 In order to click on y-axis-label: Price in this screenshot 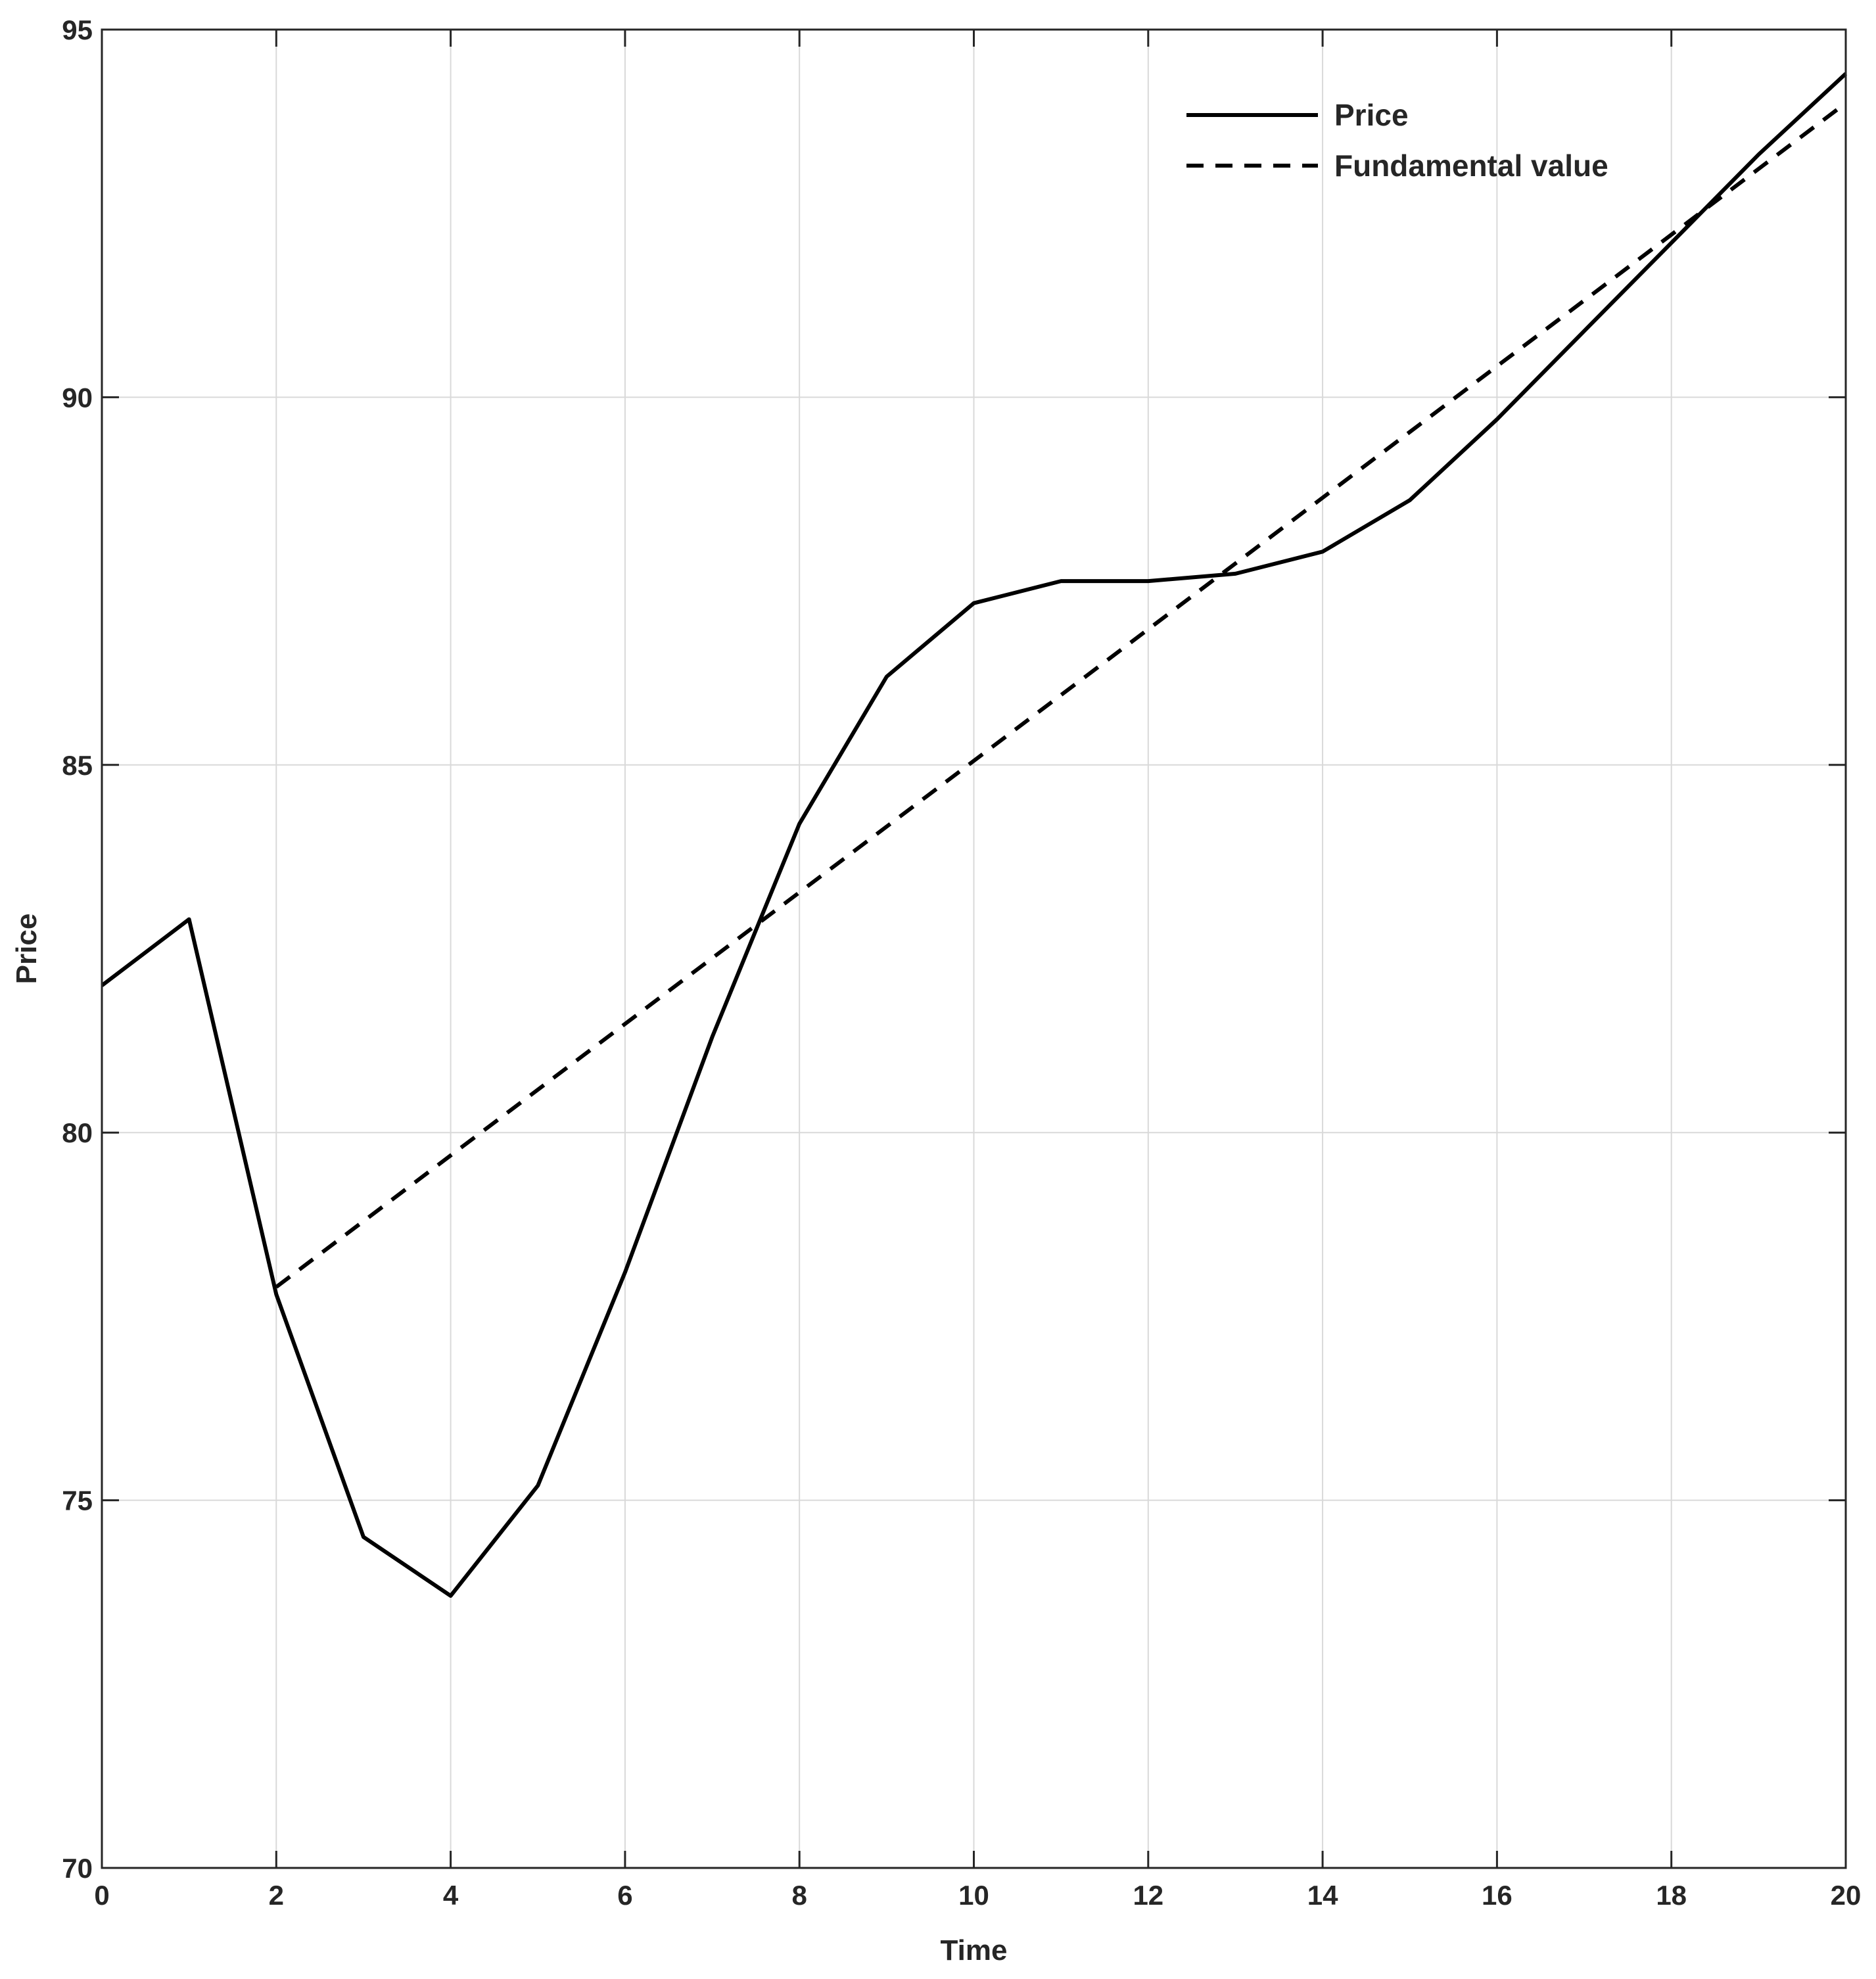, I will do `click(27, 949)`.